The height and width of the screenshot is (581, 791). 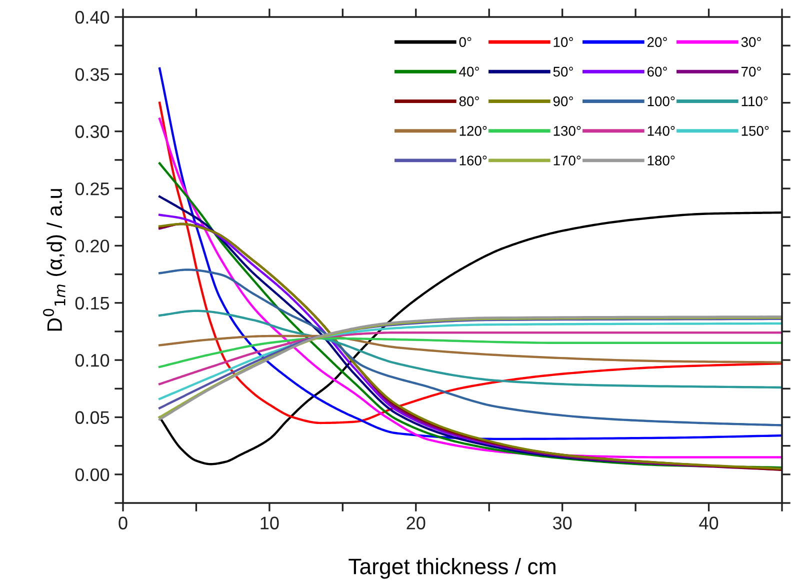 I want to click on y-tick-label: 0.25, so click(x=92, y=189).